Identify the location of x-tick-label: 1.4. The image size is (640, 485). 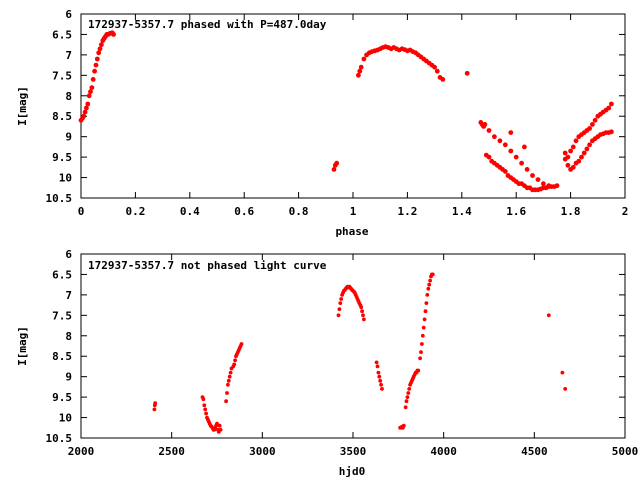
(462, 211).